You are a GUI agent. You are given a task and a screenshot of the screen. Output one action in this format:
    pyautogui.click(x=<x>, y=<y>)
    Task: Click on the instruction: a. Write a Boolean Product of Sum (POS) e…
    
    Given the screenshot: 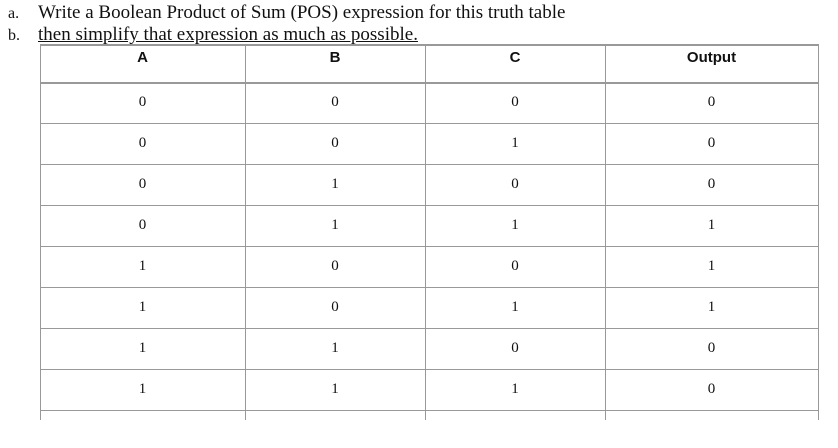 What is the action you would take?
    pyautogui.click(x=286, y=13)
    